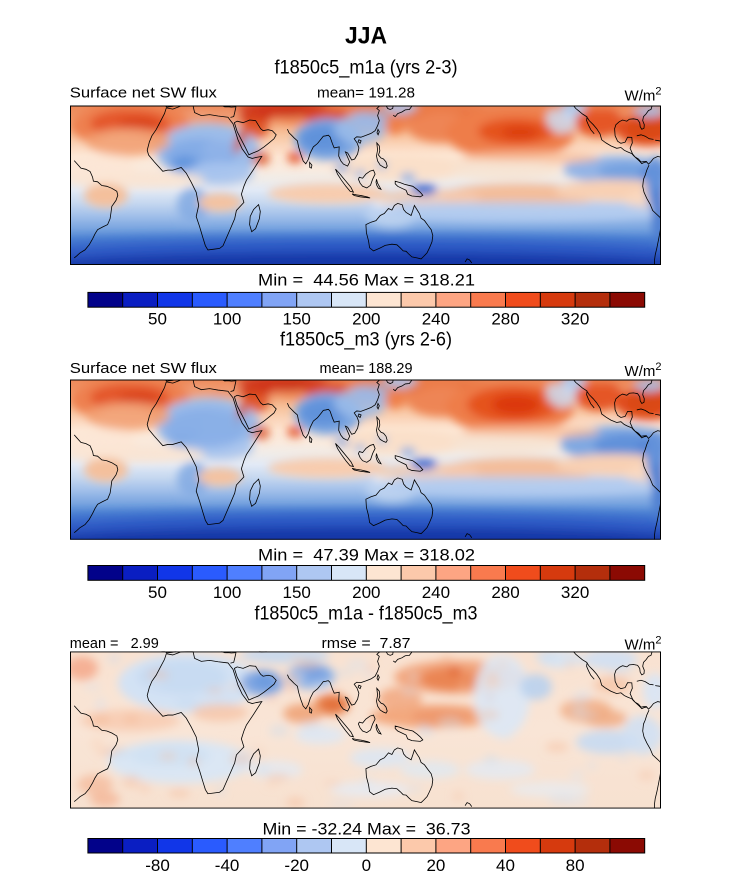 The image size is (733, 888). What do you see at coordinates (366, 280) in the screenshot?
I see `svg-text: Min = 44.56 Max = 318.21` at bounding box center [366, 280].